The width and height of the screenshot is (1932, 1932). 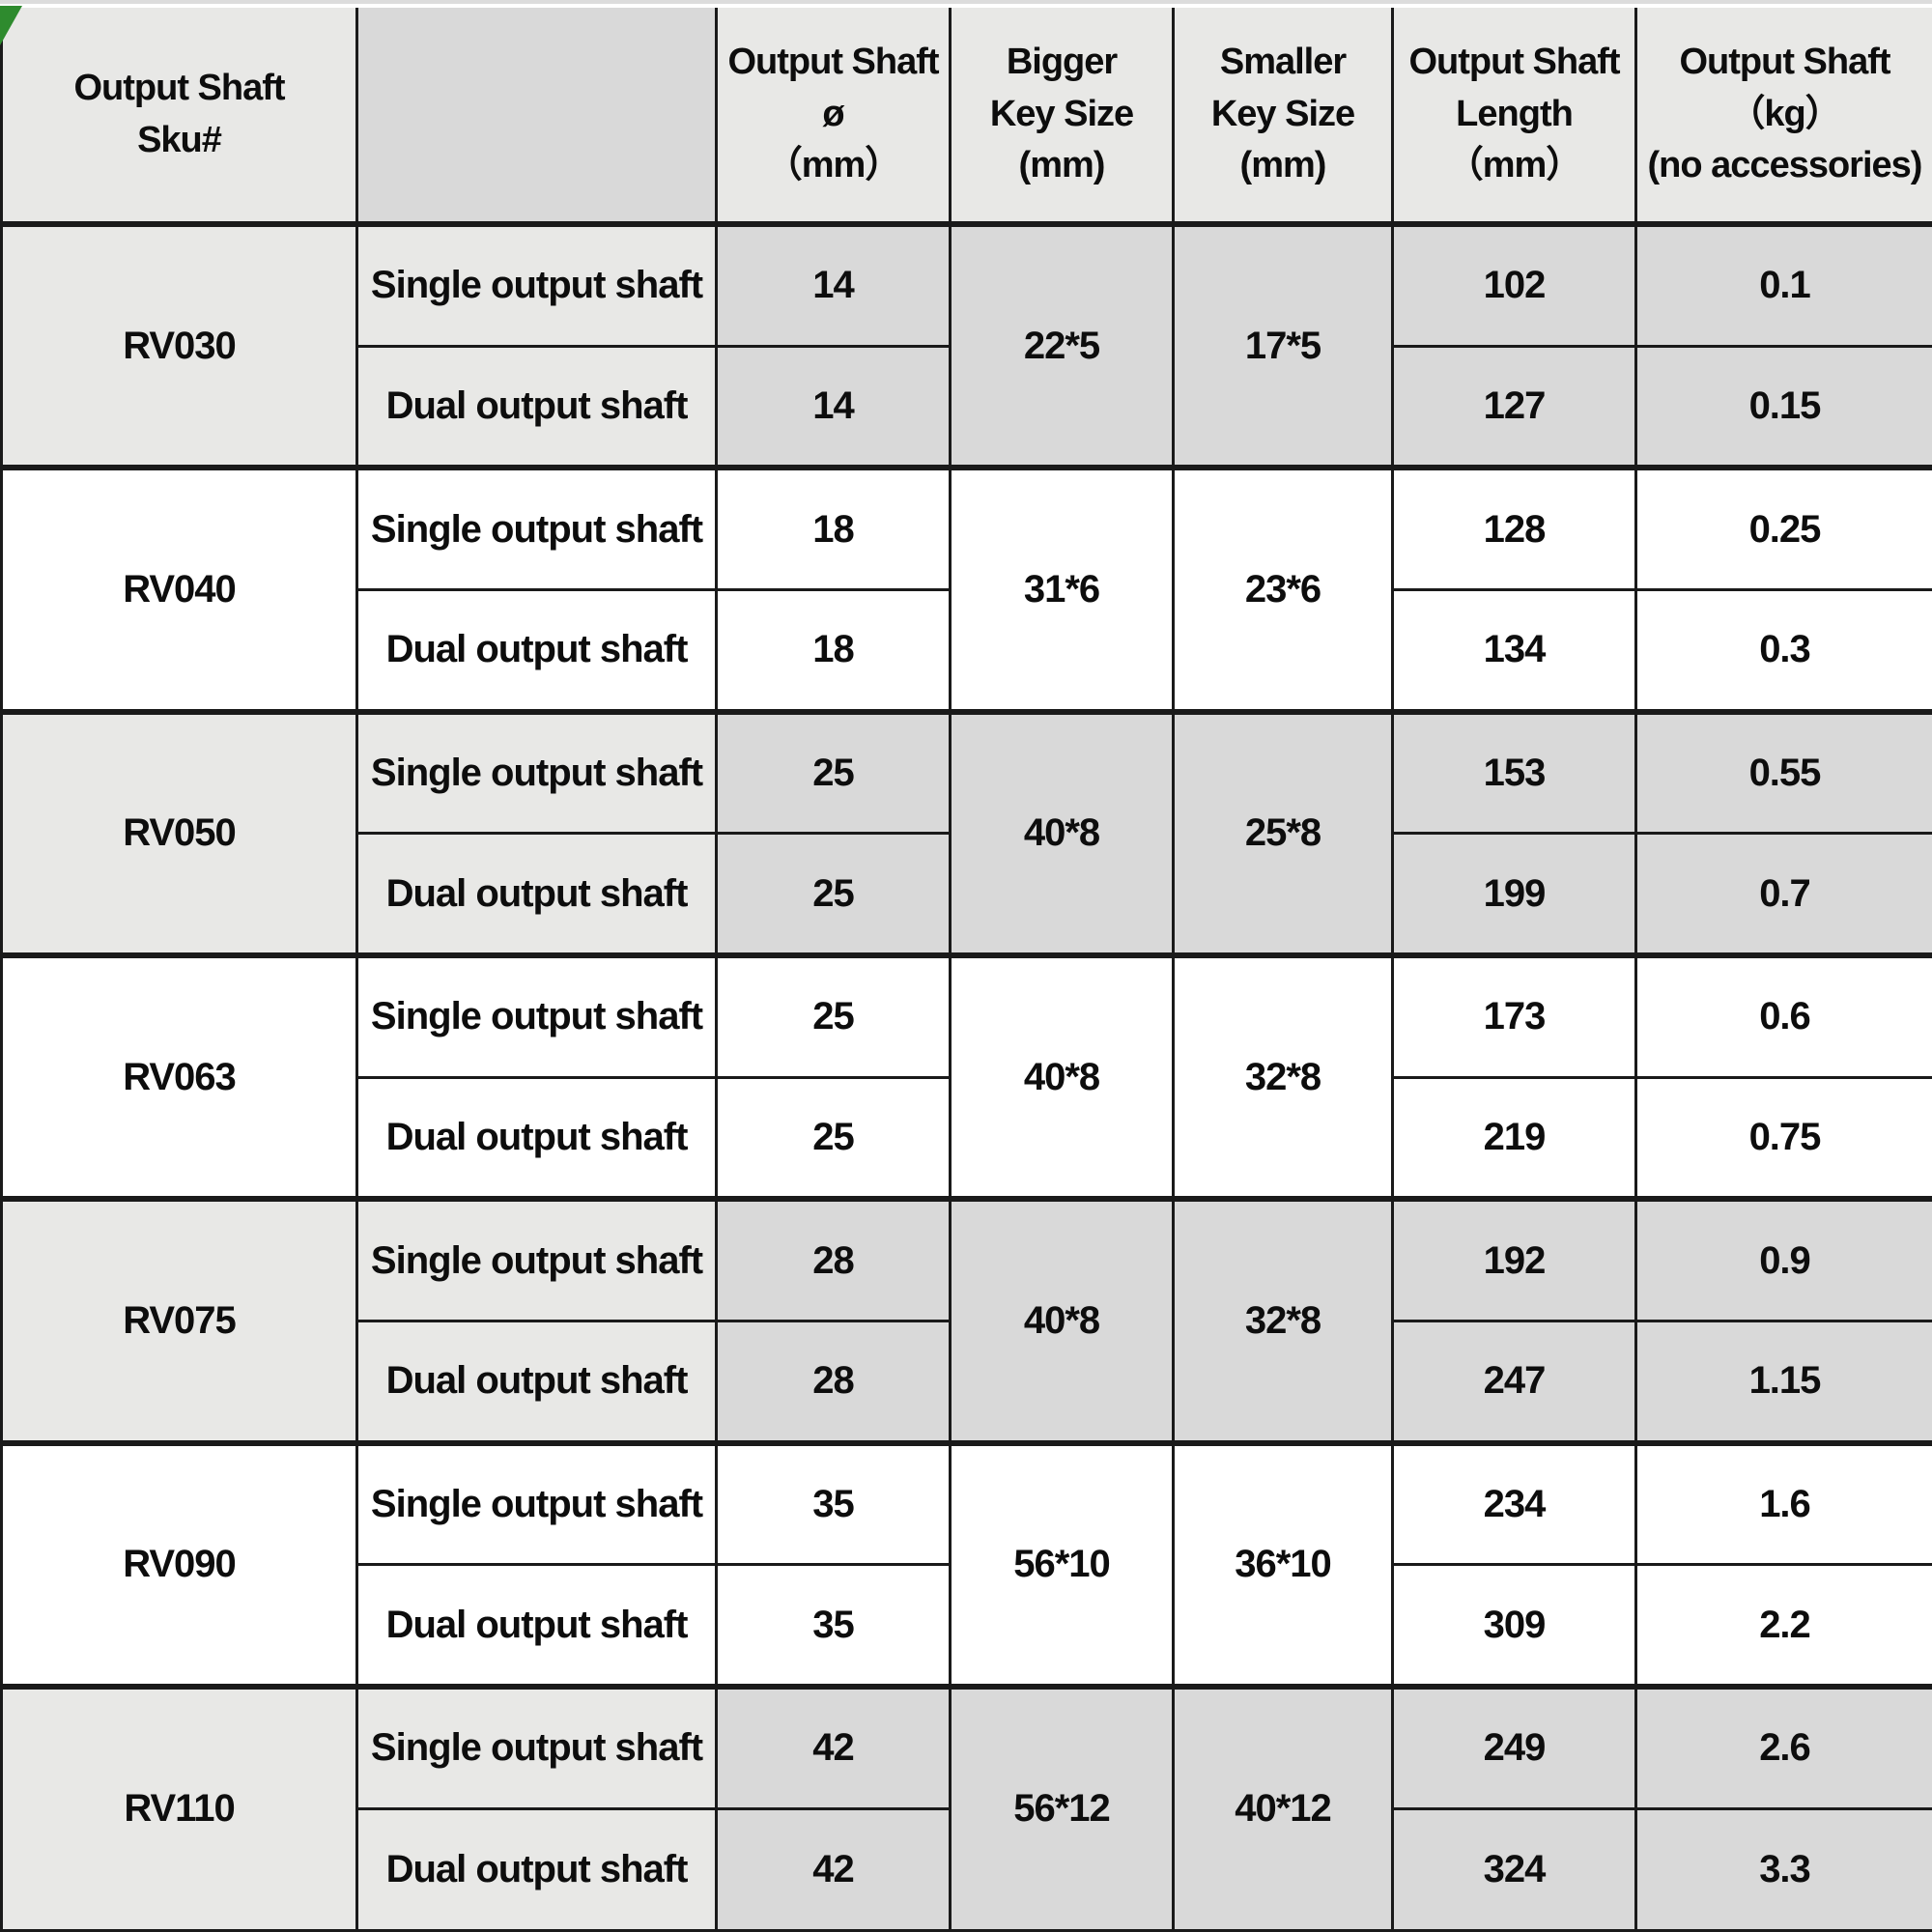 I want to click on weight-cell: 1.6, so click(x=1783, y=1503).